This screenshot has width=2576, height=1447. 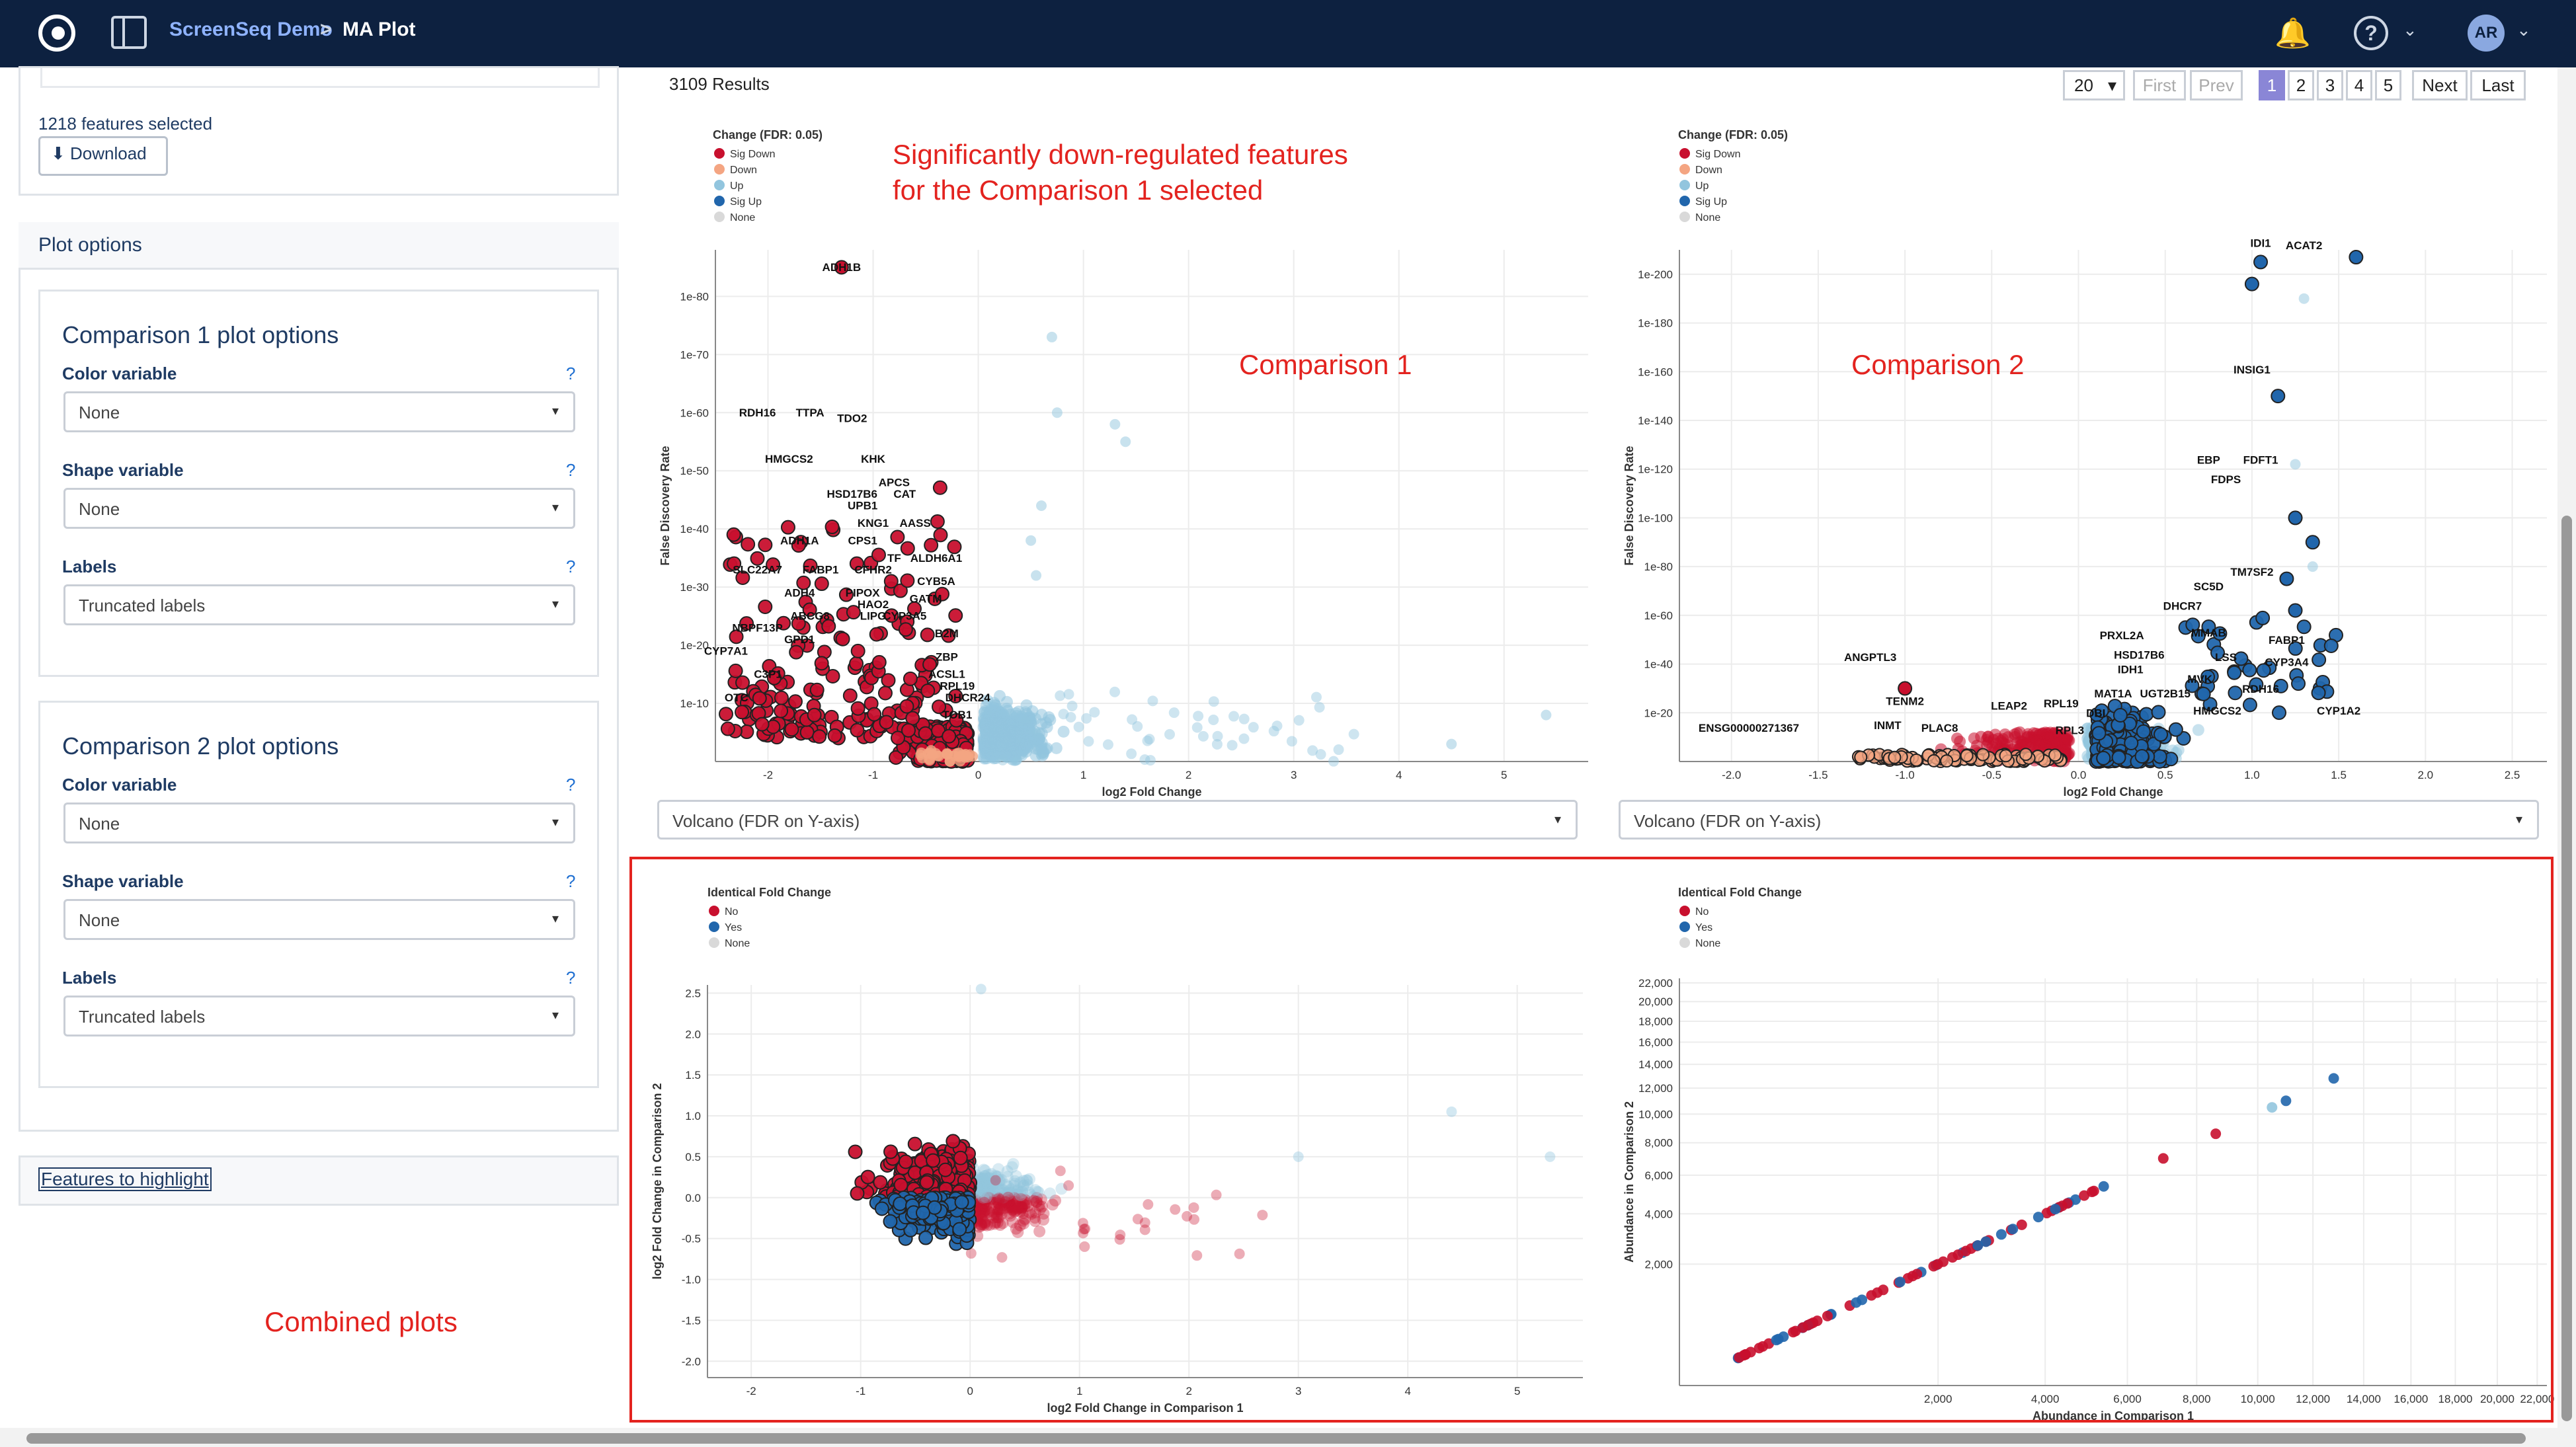 I want to click on comparison2-labels-help-icon: ?, so click(x=571, y=978).